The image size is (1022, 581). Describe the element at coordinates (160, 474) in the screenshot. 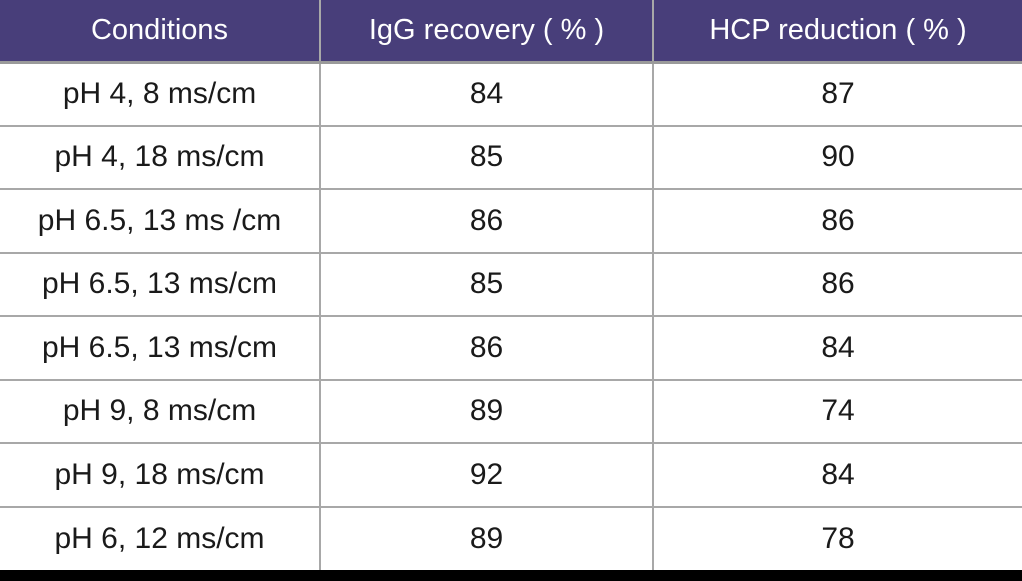

I see `condition-cell: pH 9, 18 ms/cm` at that location.